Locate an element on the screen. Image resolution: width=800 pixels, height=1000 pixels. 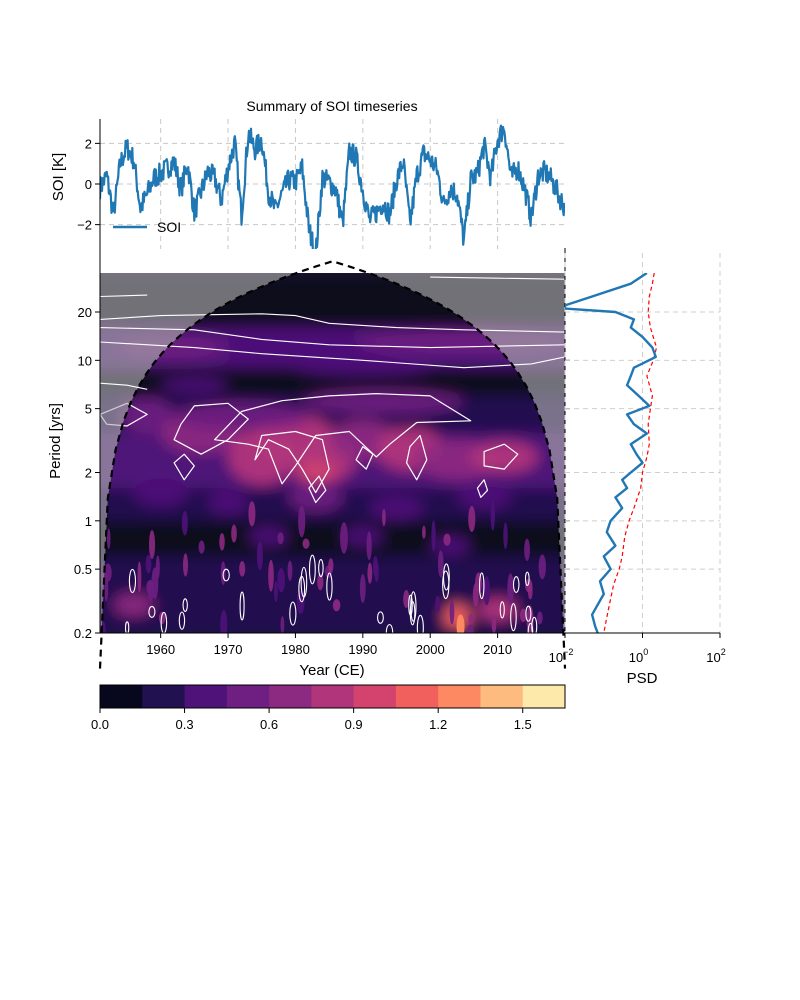
wavelet-ytick-label-6: 0.2 is located at coordinates (83, 633).